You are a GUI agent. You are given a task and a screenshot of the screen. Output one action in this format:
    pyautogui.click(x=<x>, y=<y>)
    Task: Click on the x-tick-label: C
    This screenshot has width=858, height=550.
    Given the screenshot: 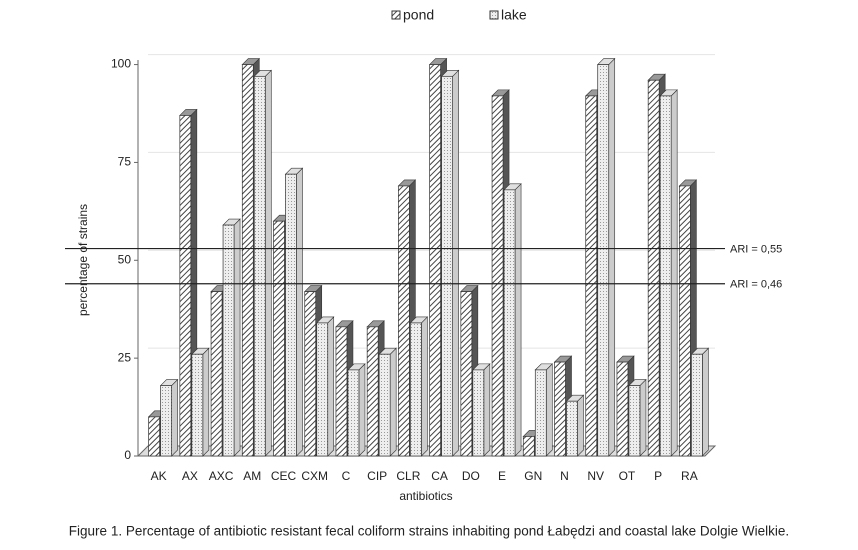 What is the action you would take?
    pyautogui.click(x=346, y=476)
    